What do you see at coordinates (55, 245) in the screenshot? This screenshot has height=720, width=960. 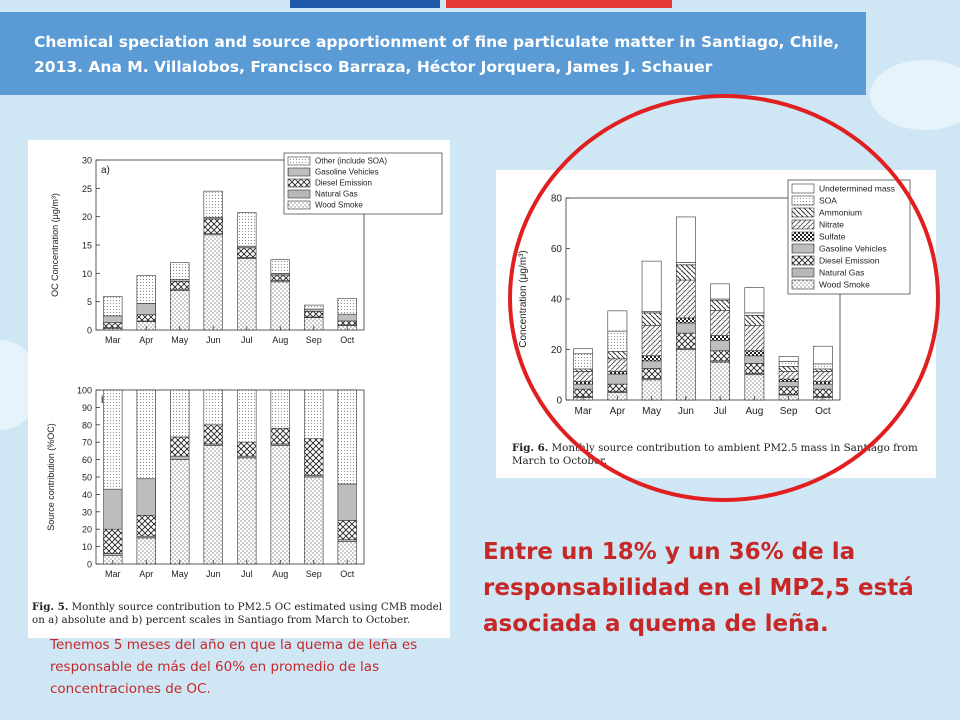 I see `y-axis-label: OC Concentration (μg/m³)` at bounding box center [55, 245].